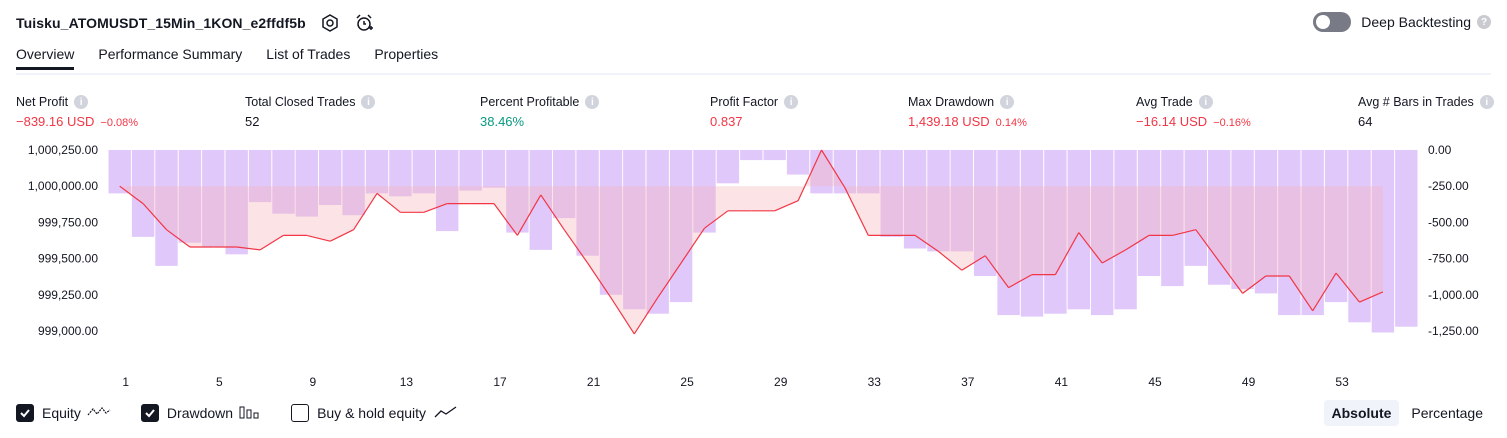  What do you see at coordinates (1416, 22) in the screenshot?
I see `deep-backtesting-label: Deep Backtesting` at bounding box center [1416, 22].